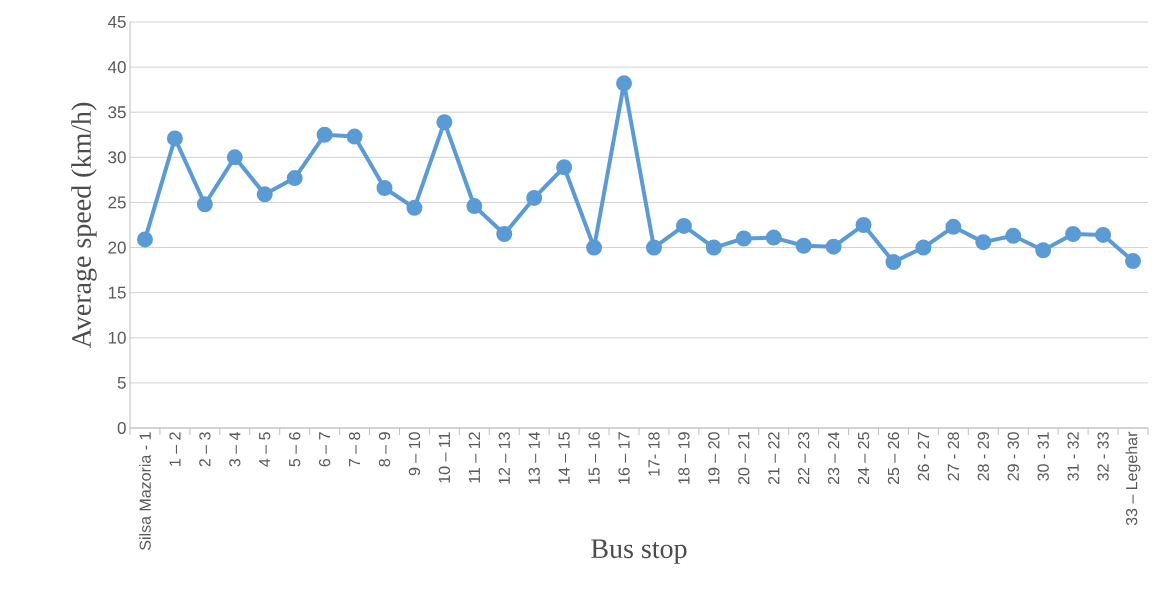 This screenshot has height=605, width=1176. I want to click on x-tick-label: 18 – 19, so click(684, 458).